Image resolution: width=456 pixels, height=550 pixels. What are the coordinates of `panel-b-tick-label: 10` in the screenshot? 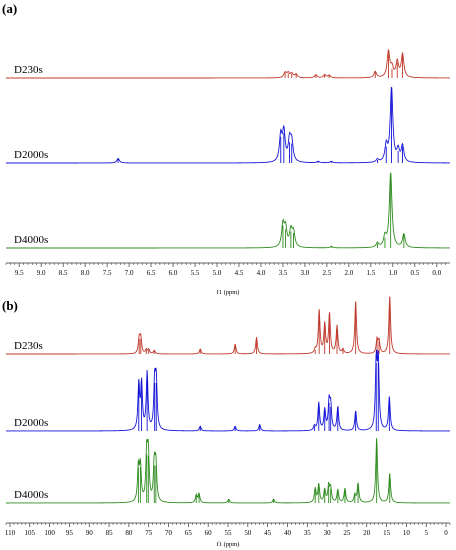 It's located at (407, 533).